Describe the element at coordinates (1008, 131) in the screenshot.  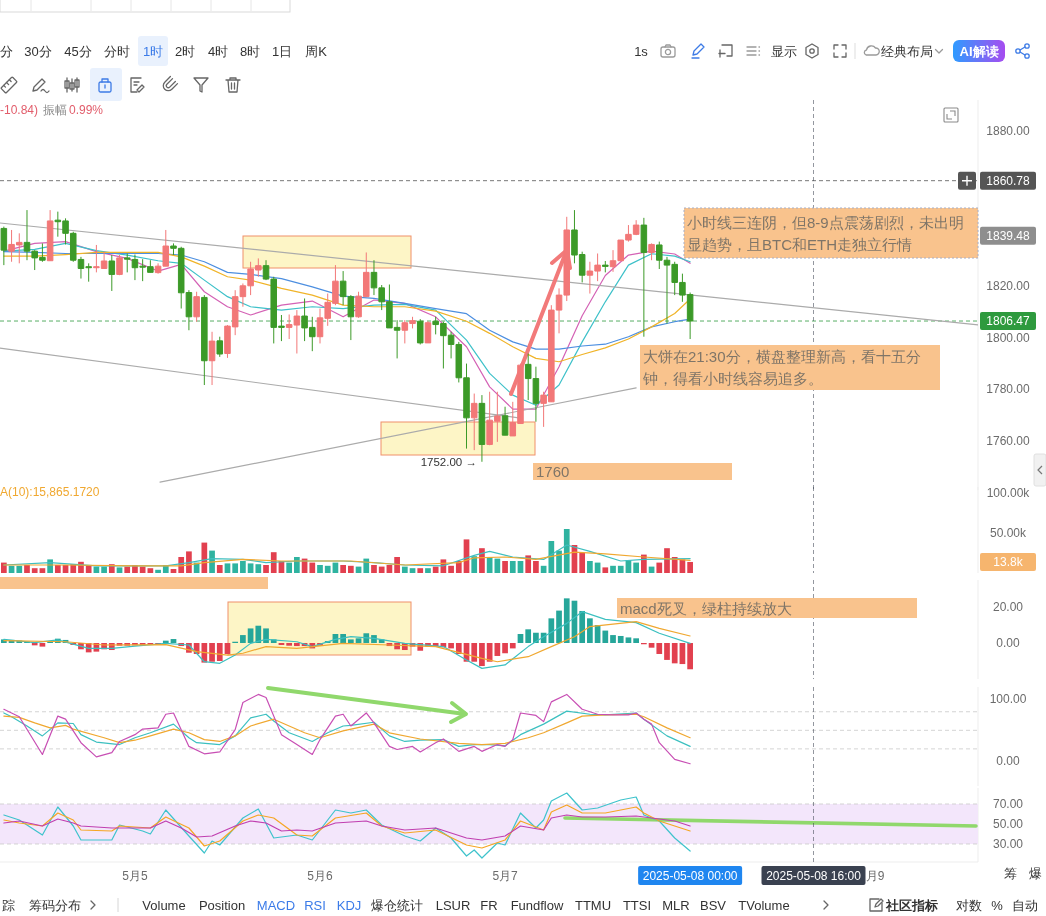
I see `y-tick-label: 1880.00` at that location.